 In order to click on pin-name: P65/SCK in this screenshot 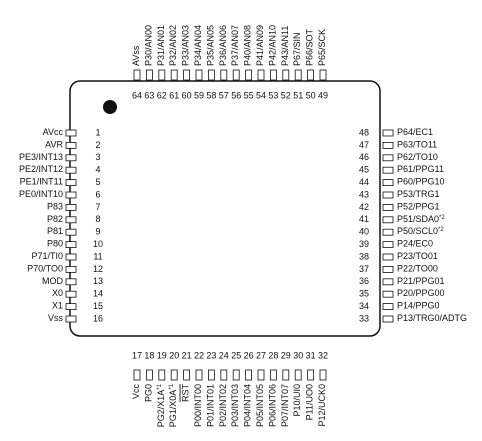, I will do `click(322, 47)`.